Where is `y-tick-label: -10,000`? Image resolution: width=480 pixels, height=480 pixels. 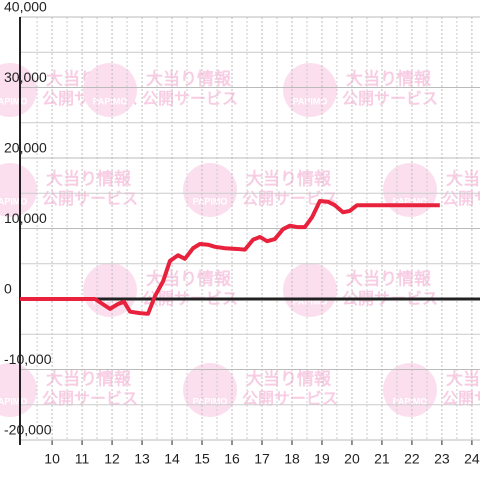 y-tick-label: -10,000 is located at coordinates (28, 359).